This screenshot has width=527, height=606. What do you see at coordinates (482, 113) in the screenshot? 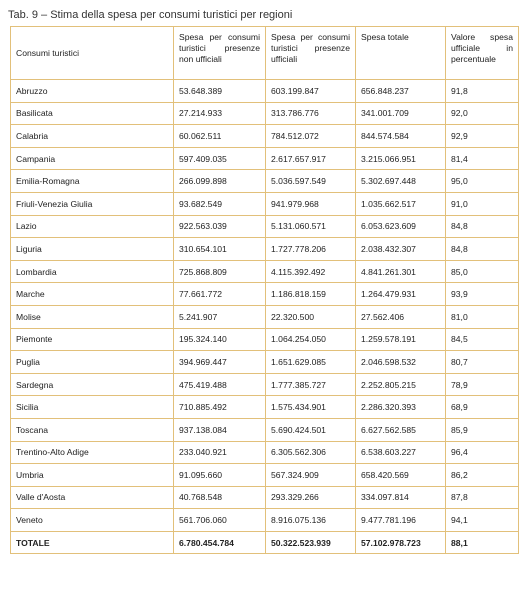
I see `percentuale-cell: 92,0` at bounding box center [482, 113].